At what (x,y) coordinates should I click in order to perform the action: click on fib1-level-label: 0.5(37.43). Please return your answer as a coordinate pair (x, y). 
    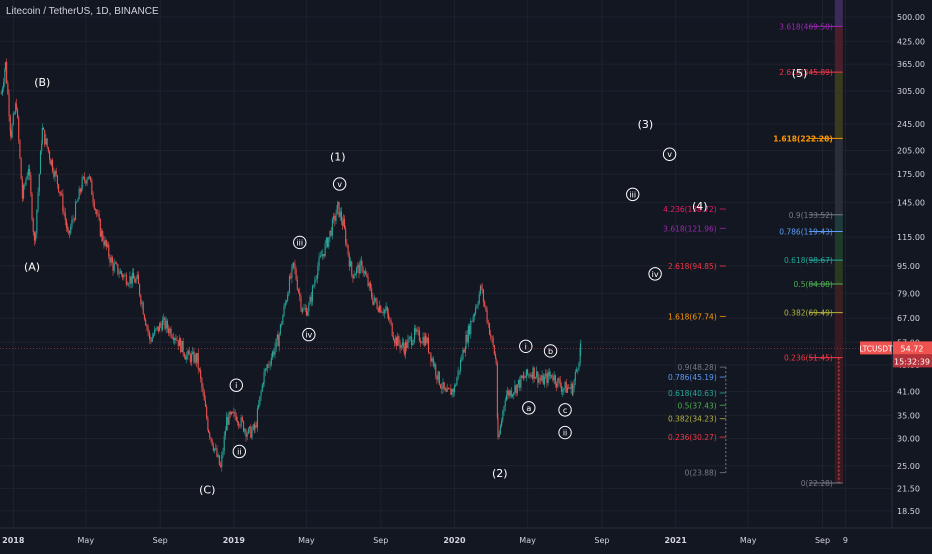
    Looking at the image, I should click on (696, 405).